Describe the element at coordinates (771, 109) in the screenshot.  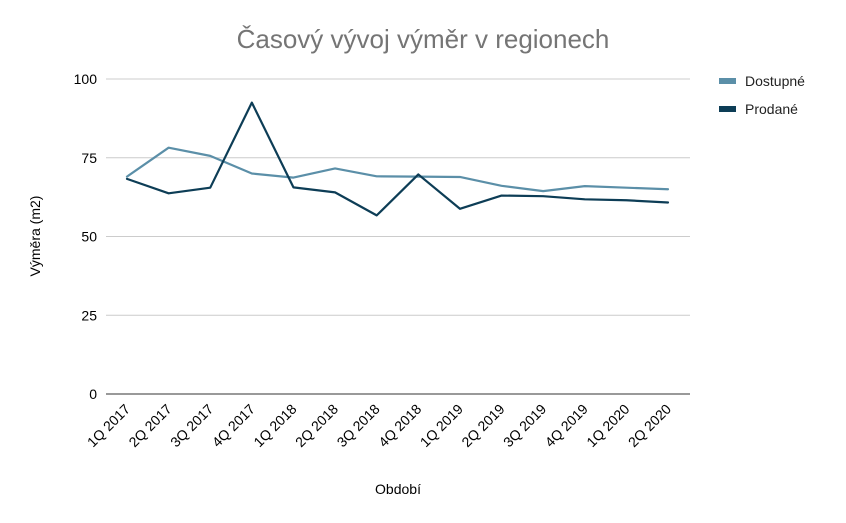
I see `legend-label: Prodané` at that location.